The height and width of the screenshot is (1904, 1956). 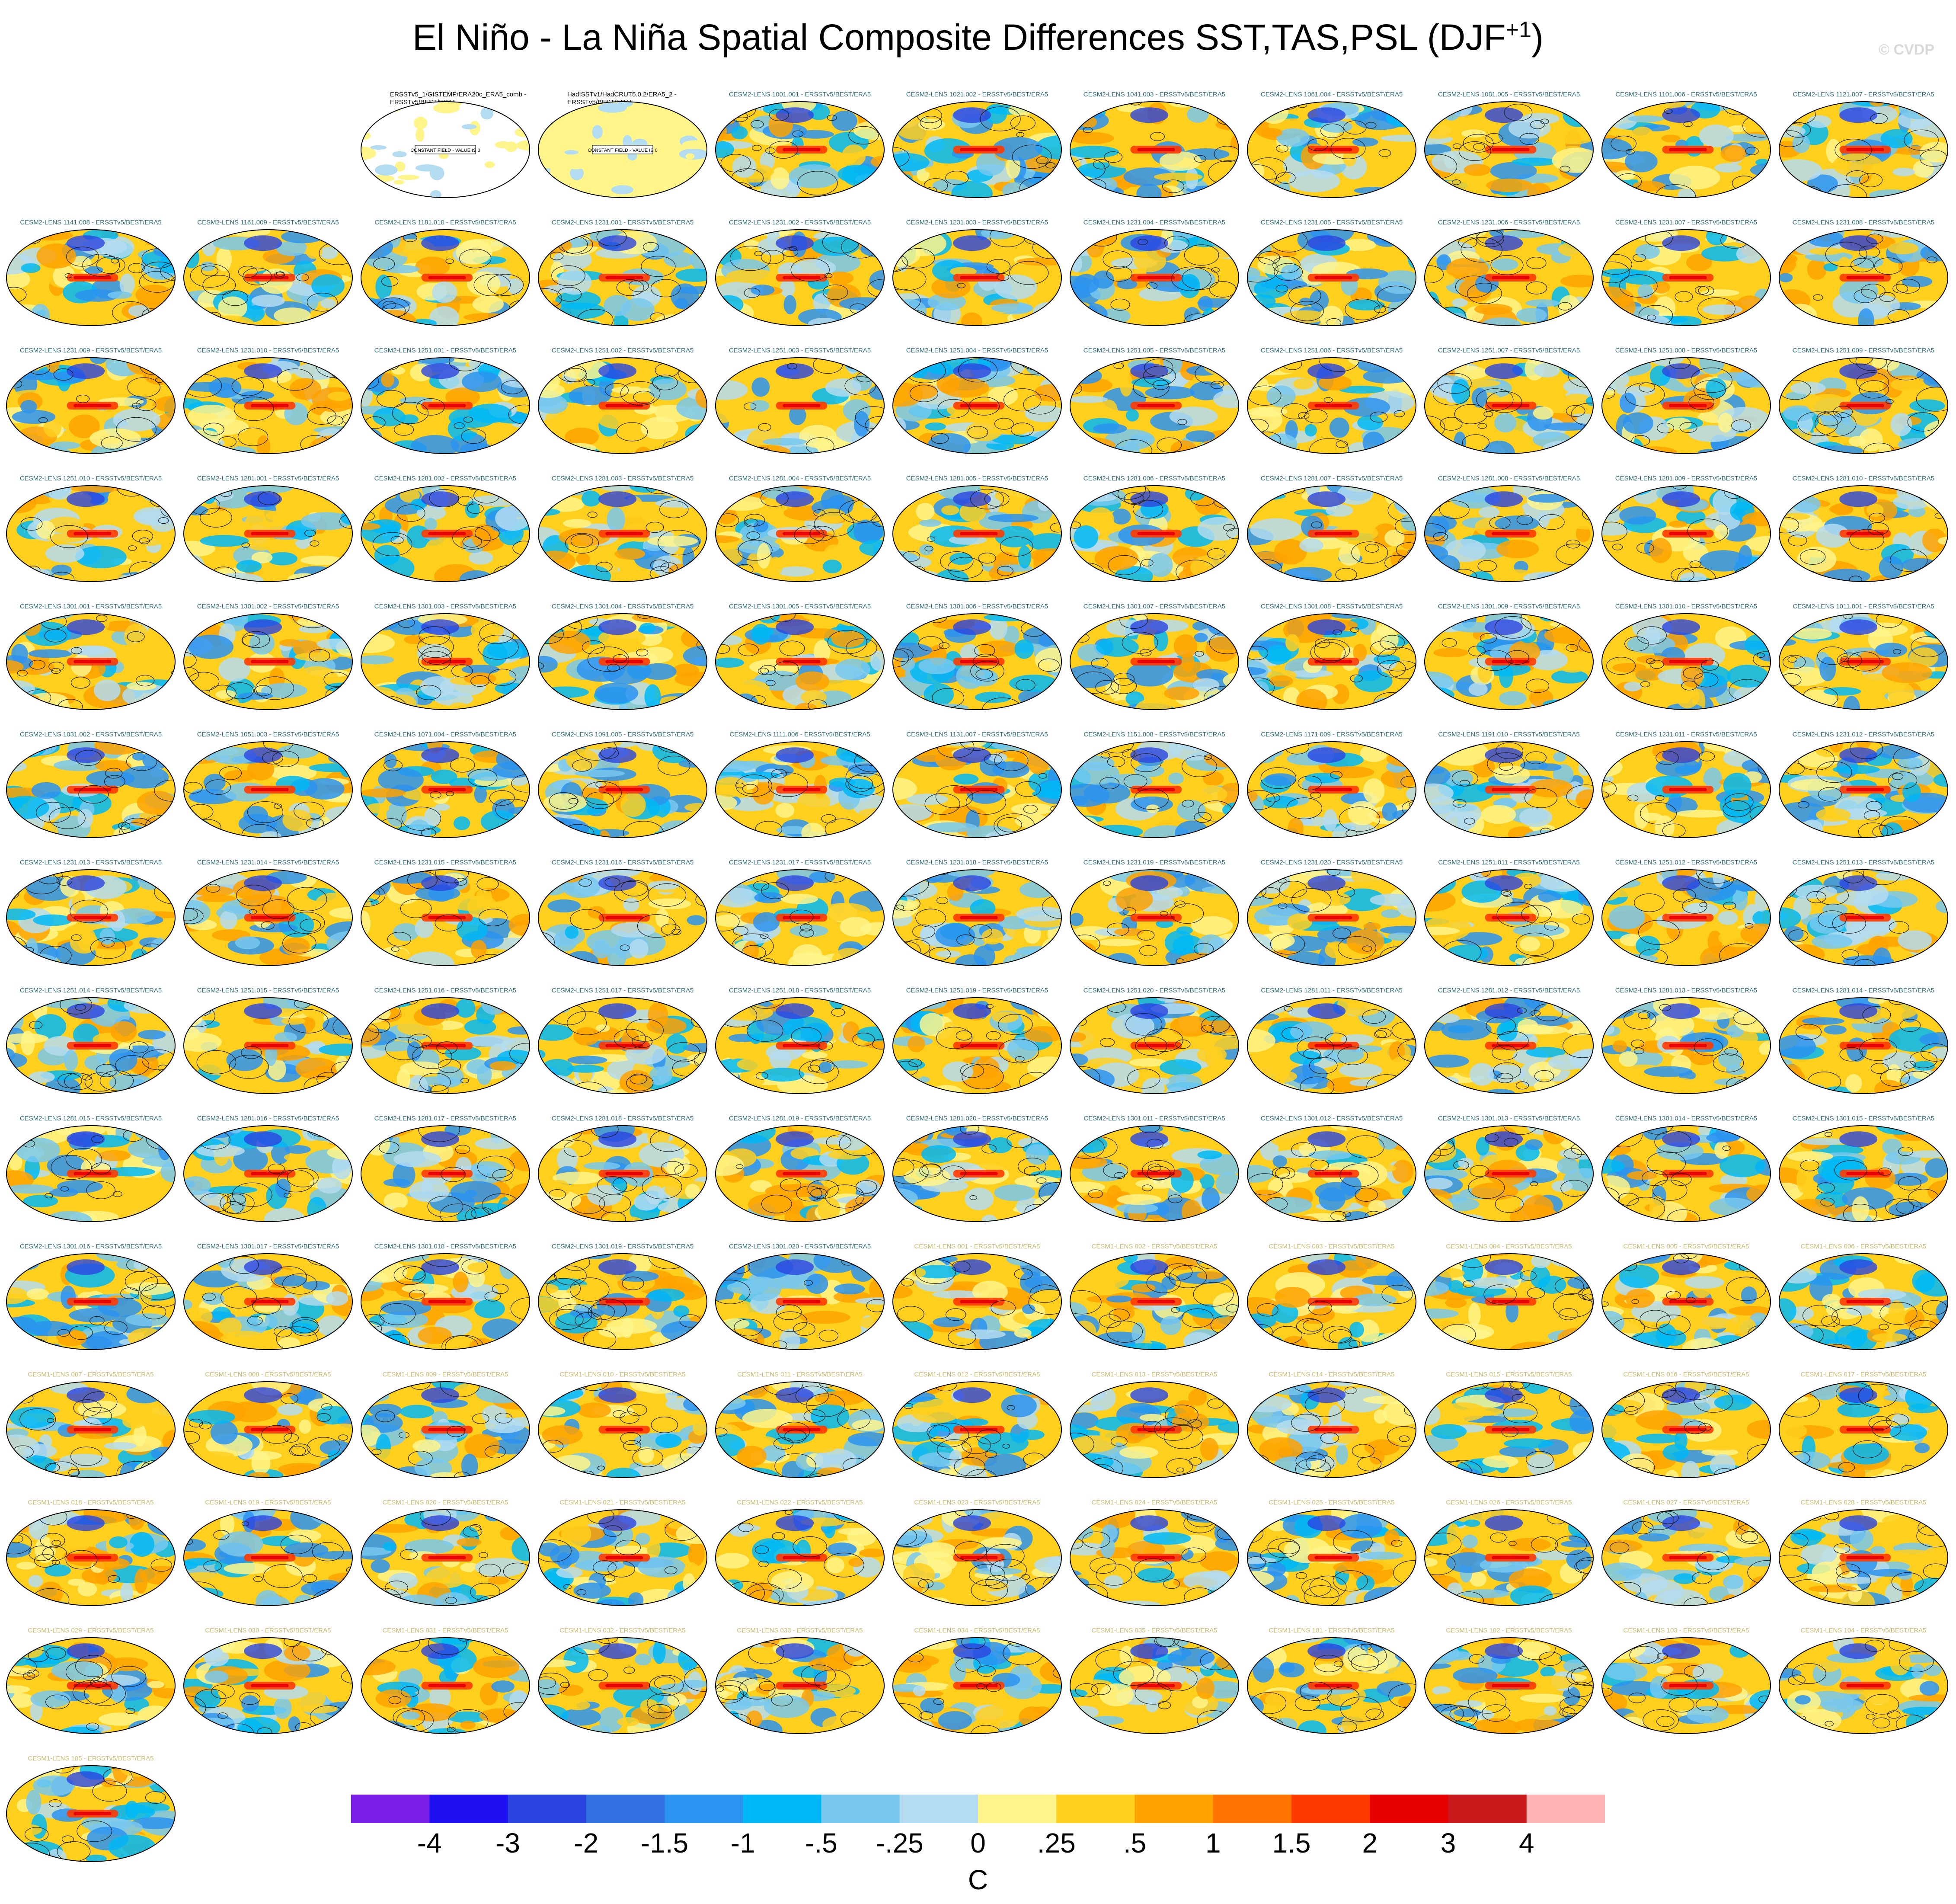 I want to click on panel-label: CESM2-LENS 1051.003 - ERSSTv5/BEST/ERA5, so click(x=268, y=734).